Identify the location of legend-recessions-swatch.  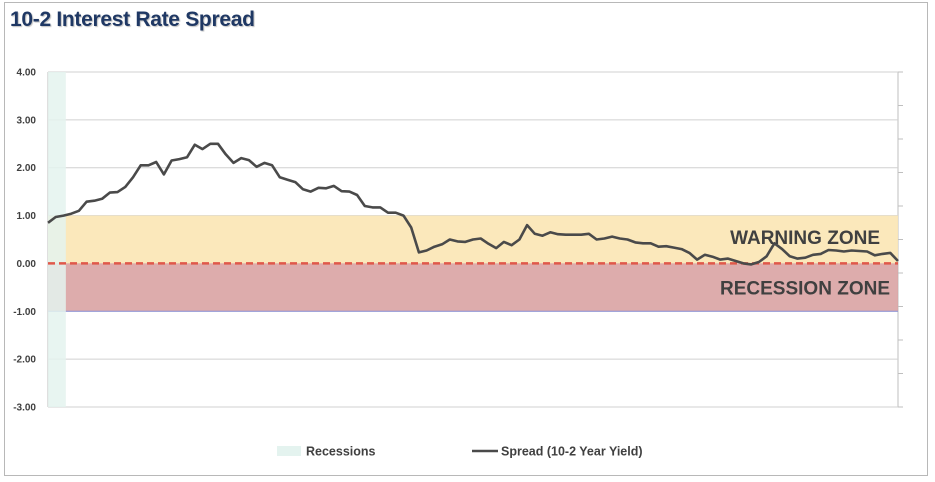
(289, 451).